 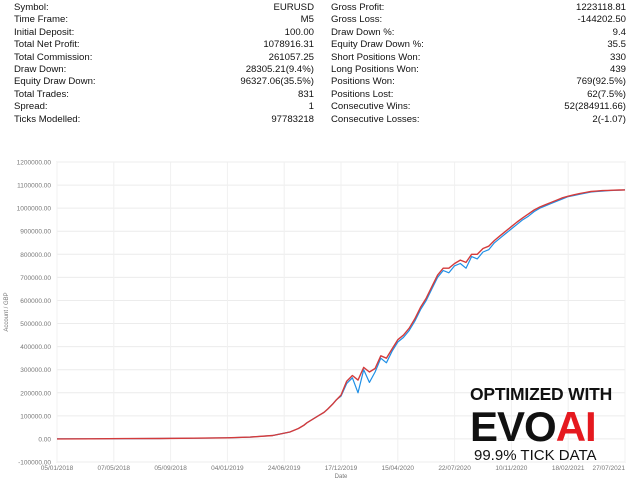 What do you see at coordinates (305, 94) in the screenshot?
I see `stat-value: 831` at bounding box center [305, 94].